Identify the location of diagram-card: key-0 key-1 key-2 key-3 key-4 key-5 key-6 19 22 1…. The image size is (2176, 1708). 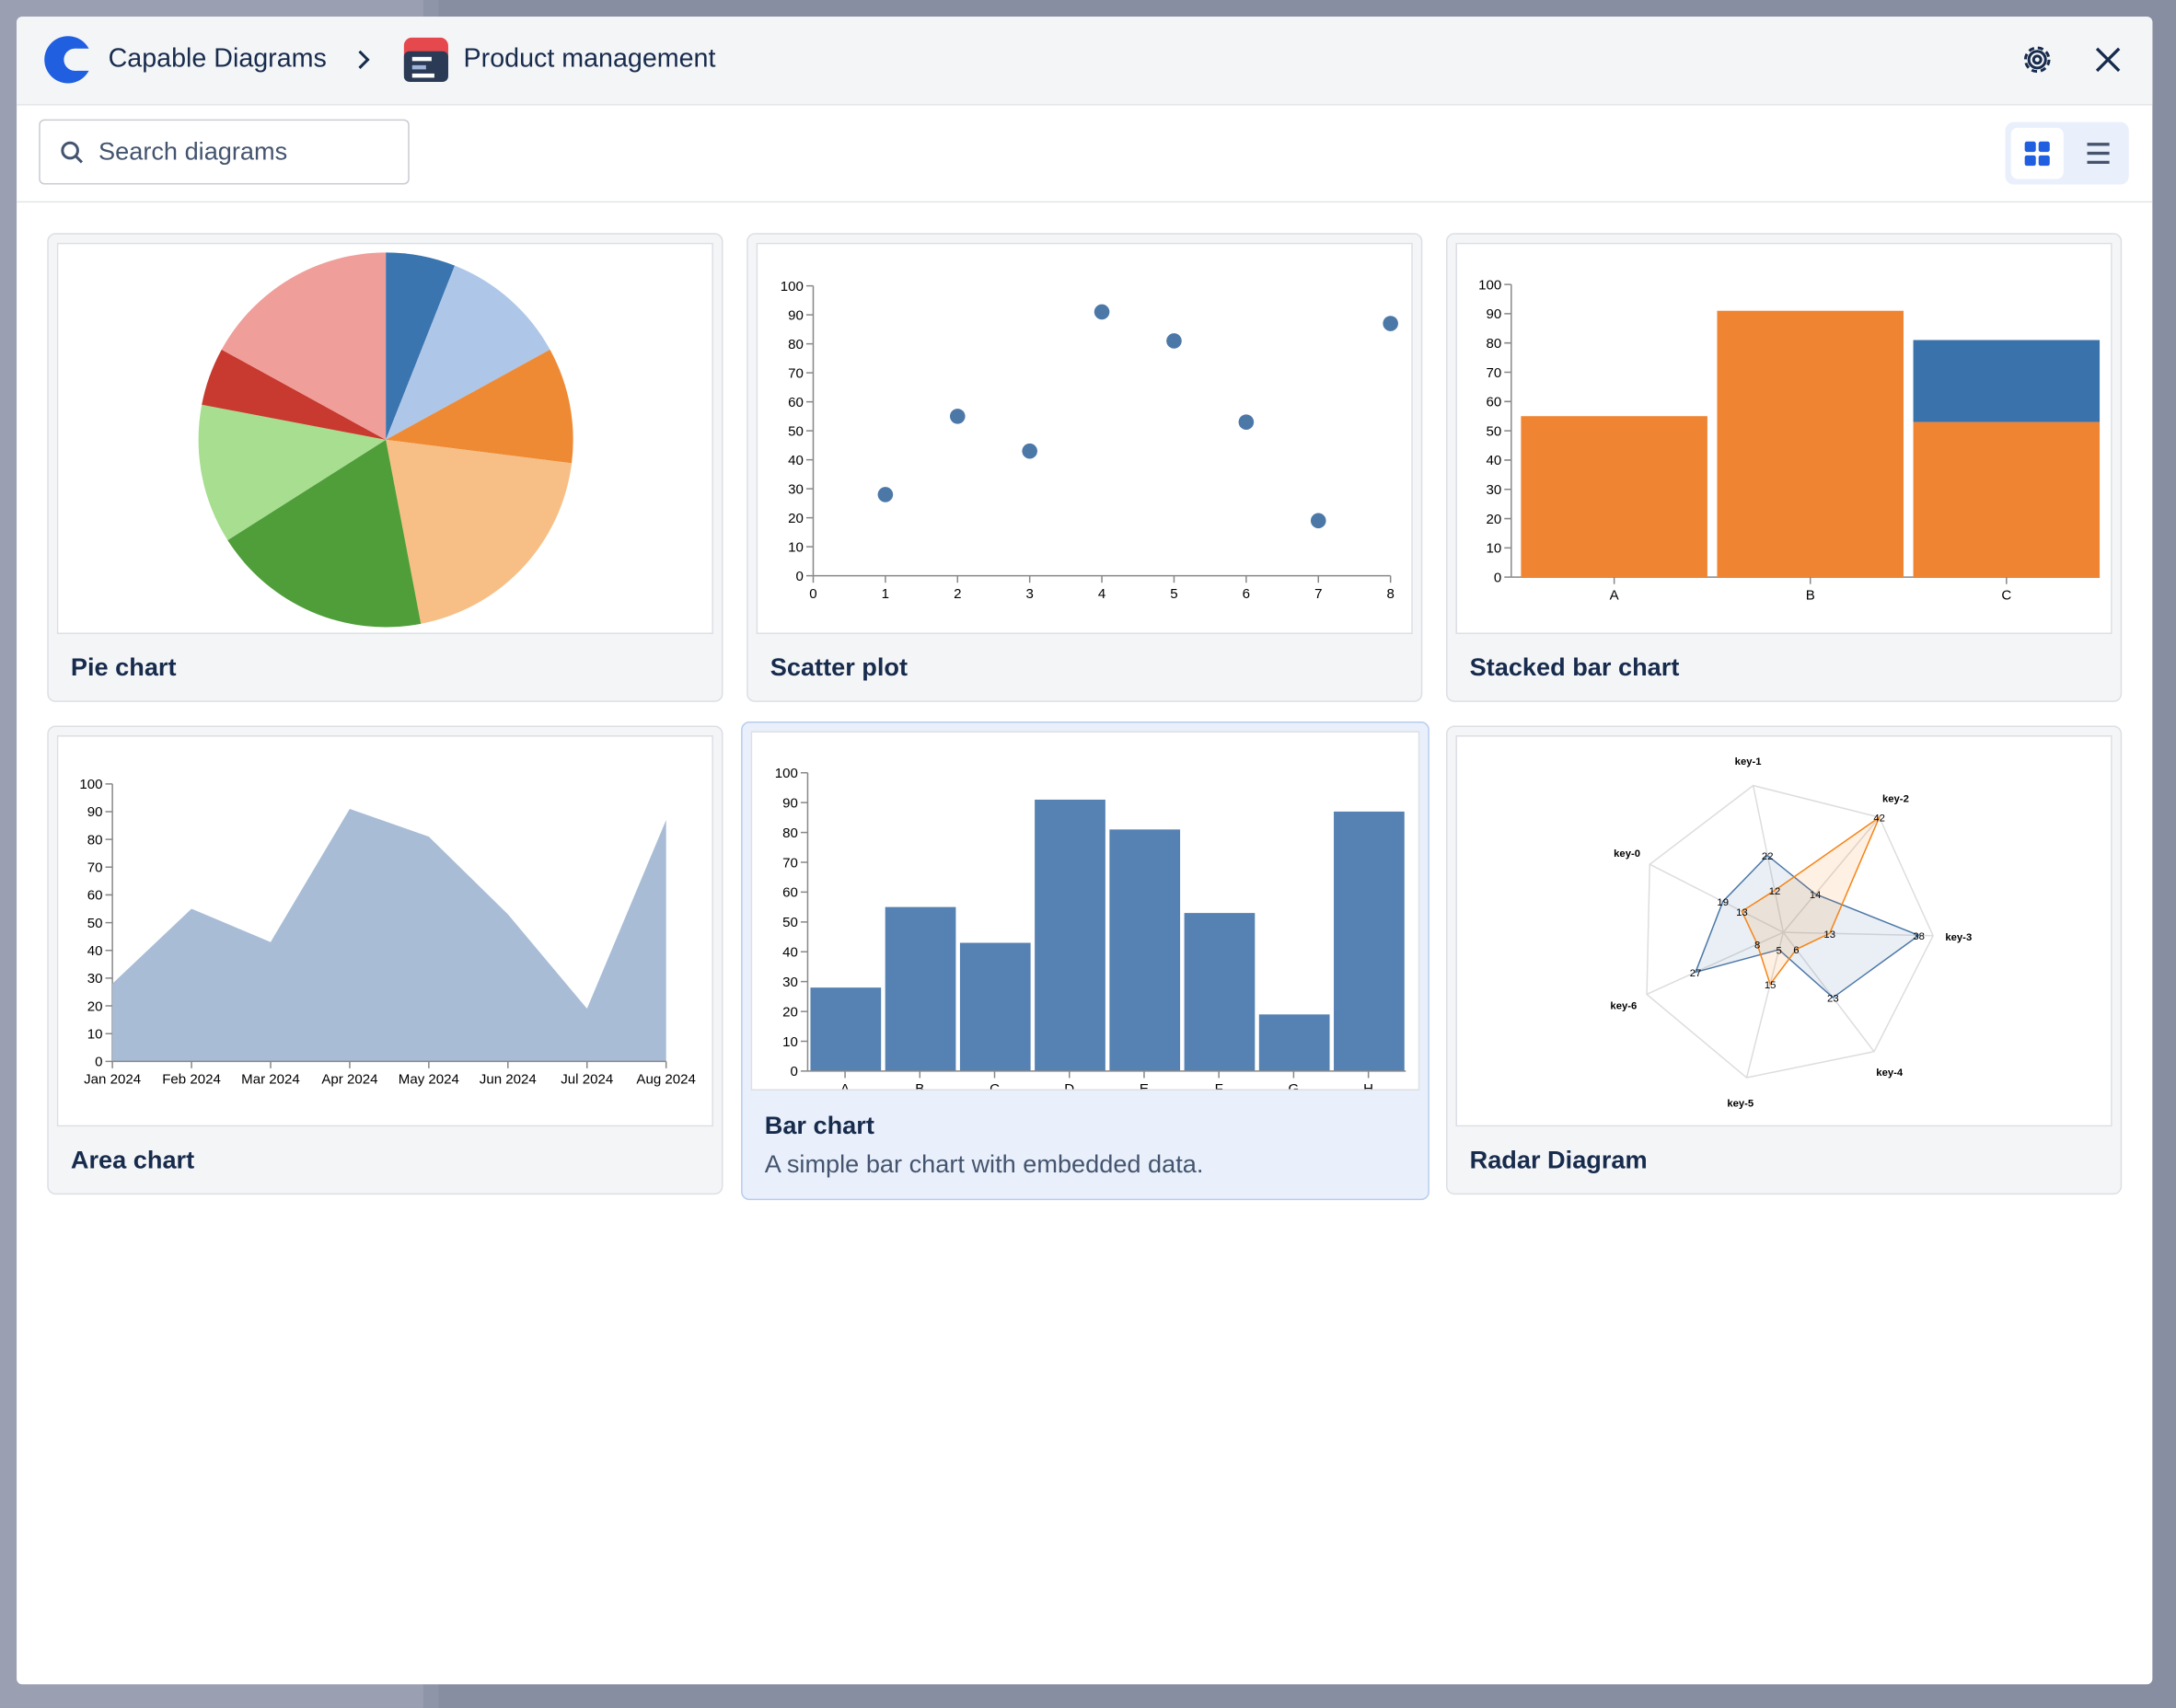
(1784, 960).